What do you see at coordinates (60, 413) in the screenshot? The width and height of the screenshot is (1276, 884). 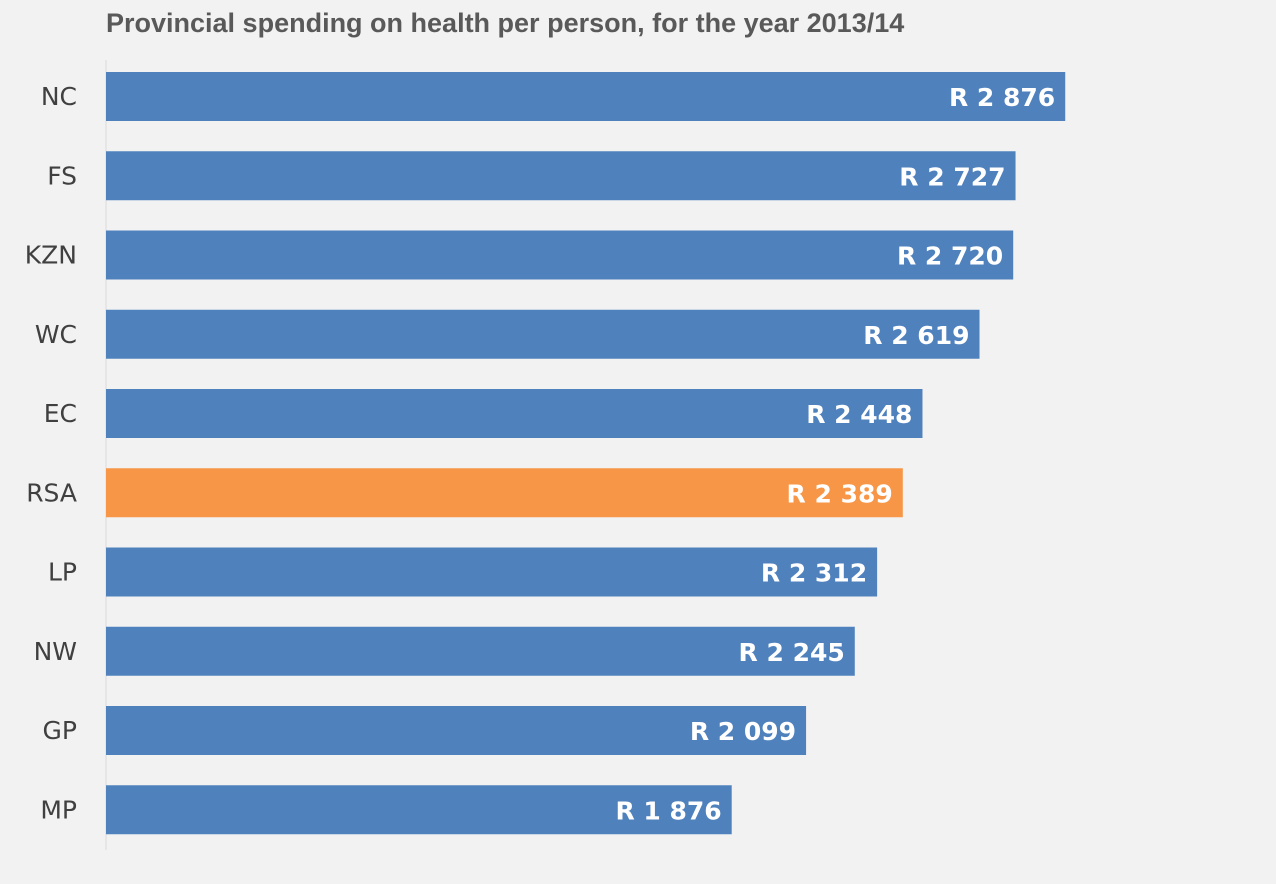 I see `category-label-ec: EC` at bounding box center [60, 413].